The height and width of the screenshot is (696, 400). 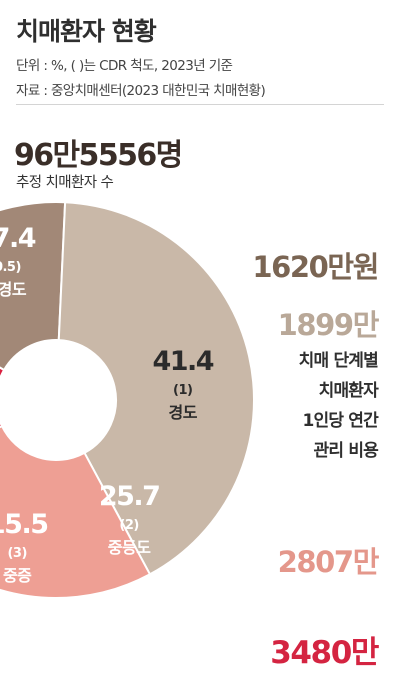 I want to click on cost-description-line: 치매환자, so click(x=348, y=391).